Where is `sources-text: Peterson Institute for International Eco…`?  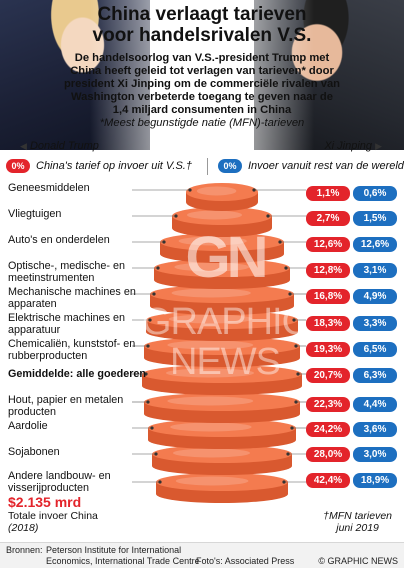
sources-text: Peterson Institute for International Eco… is located at coordinates (123, 555).